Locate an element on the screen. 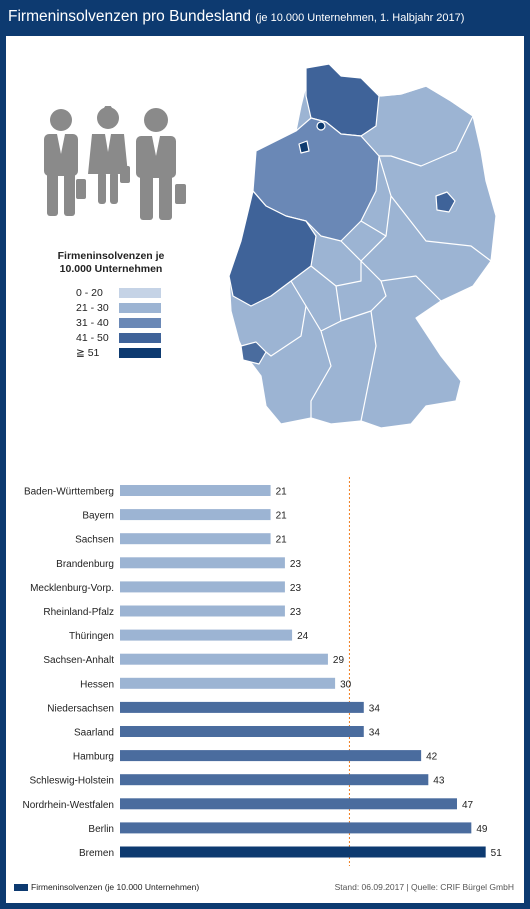  category-label: Baden-Württemberg is located at coordinates (69, 492).